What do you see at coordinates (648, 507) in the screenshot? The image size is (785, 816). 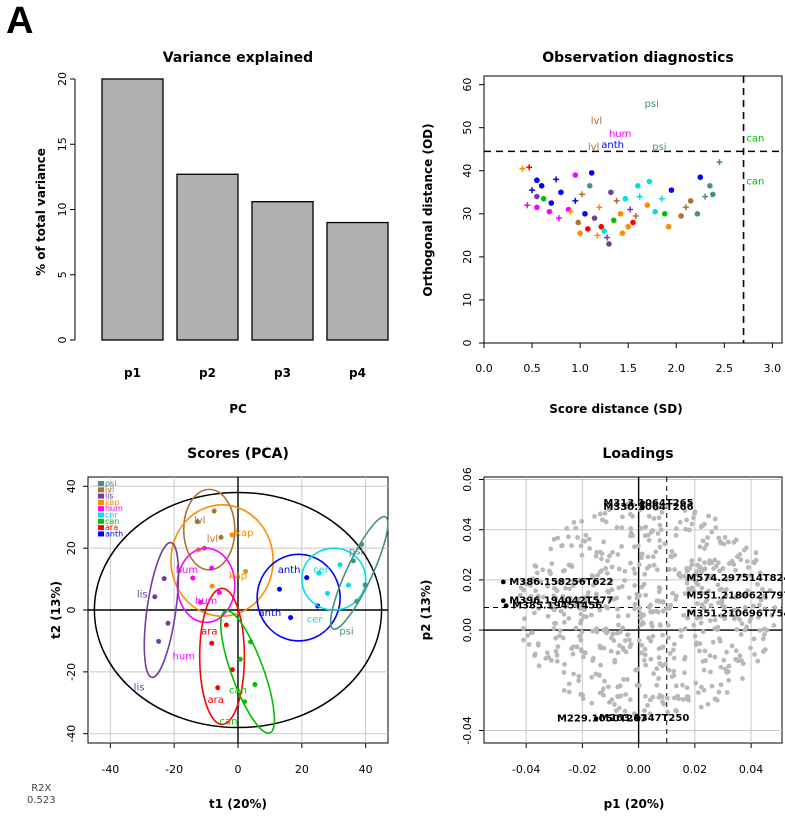 I see `loading-label: M330.1064T266` at bounding box center [648, 507].